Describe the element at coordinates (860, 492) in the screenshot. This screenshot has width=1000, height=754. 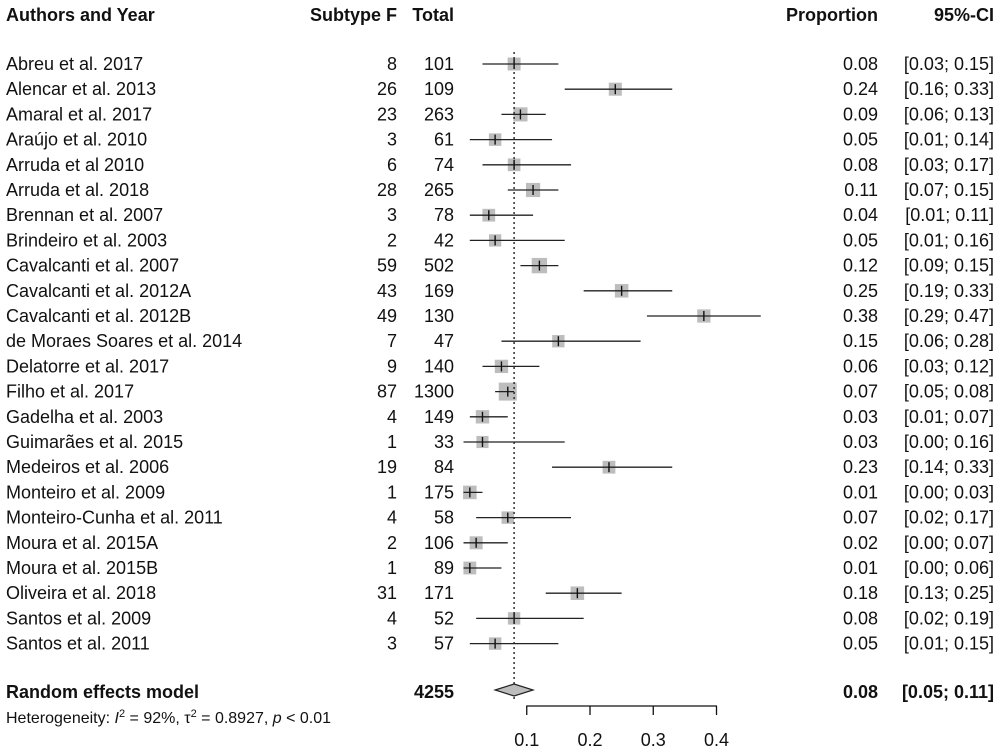
I see `study-proportion: 0.01` at that location.